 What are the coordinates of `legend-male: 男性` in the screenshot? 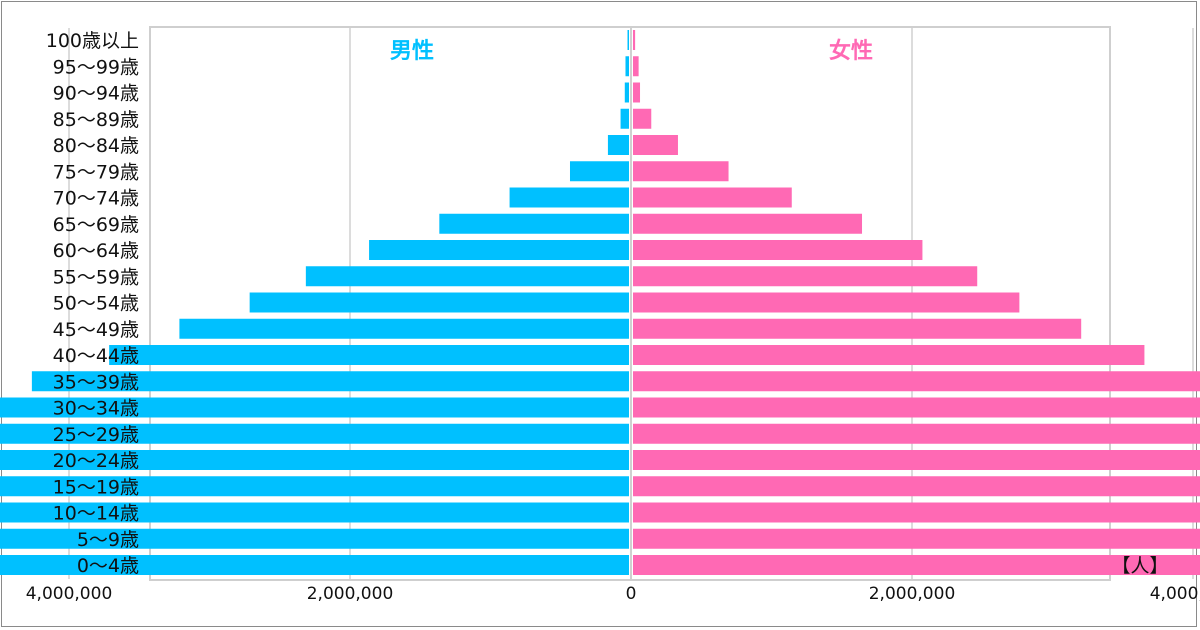 It's located at (412, 51).